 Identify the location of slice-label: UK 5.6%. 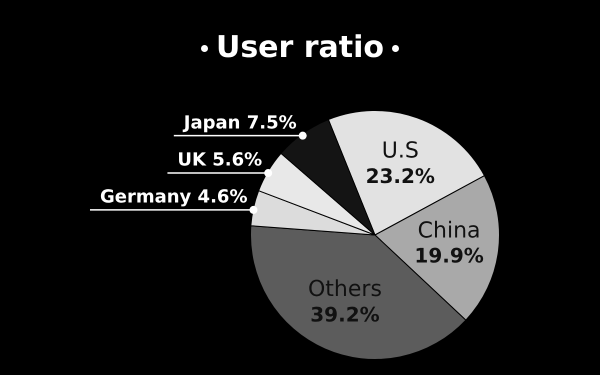
(219, 160).